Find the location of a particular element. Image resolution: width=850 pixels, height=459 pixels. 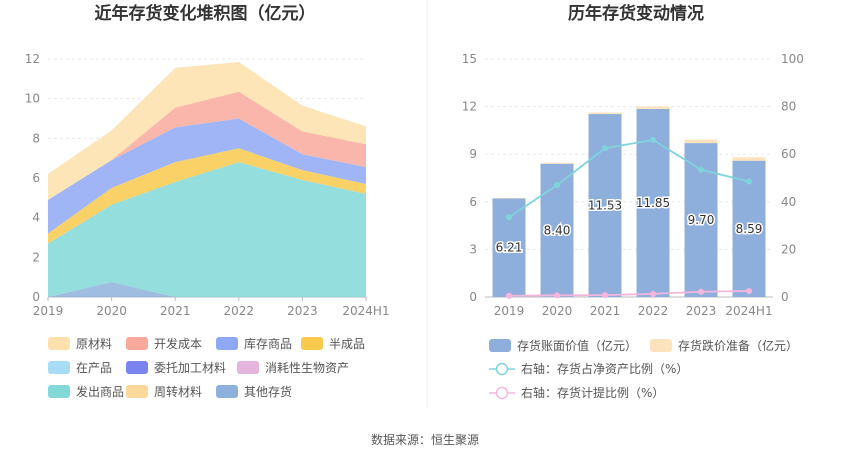

y-tick-label: 0 is located at coordinates (36, 297).